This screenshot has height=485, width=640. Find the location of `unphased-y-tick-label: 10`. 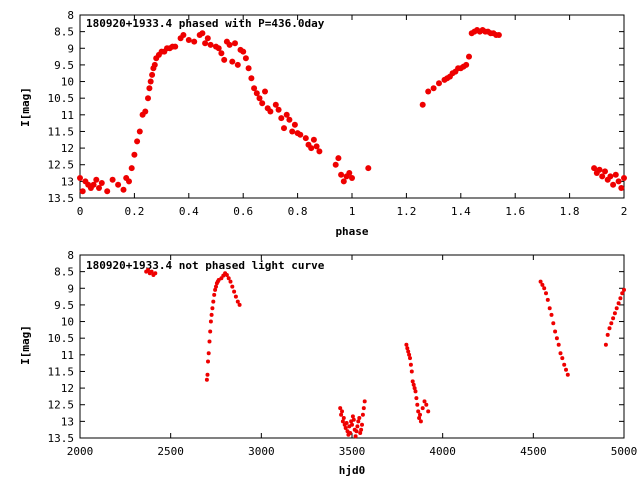

unphased-y-tick-label: 10 is located at coordinates (67, 322).